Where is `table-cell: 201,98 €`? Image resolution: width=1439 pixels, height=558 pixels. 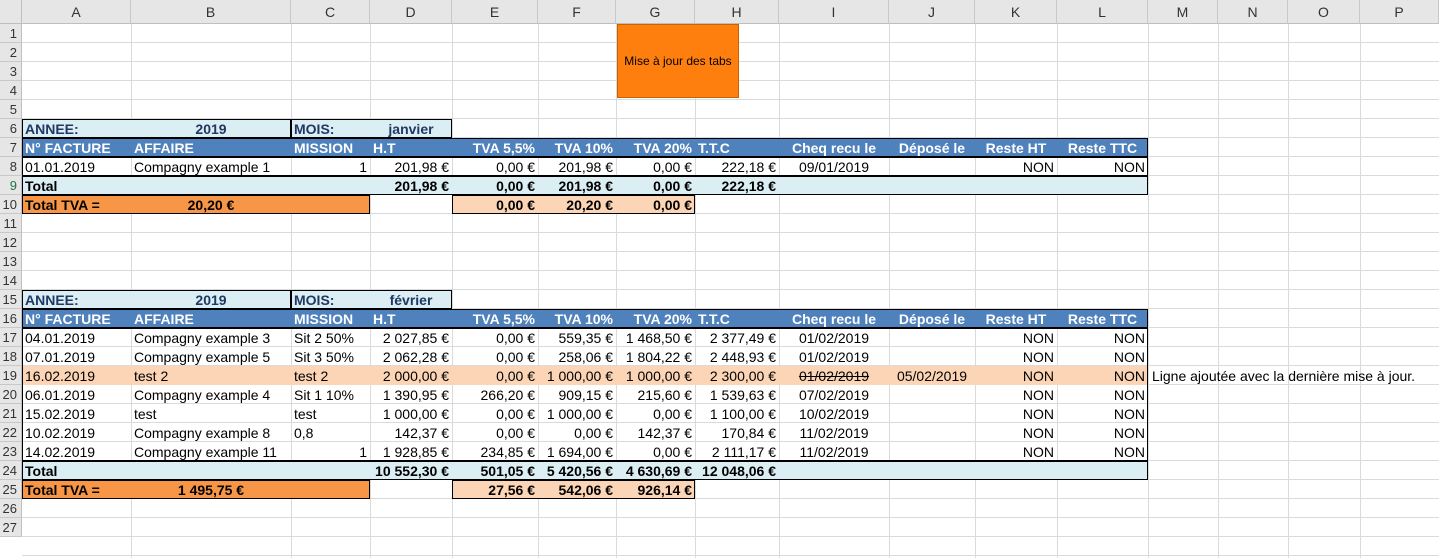
table-cell: 201,98 € is located at coordinates (586, 166).